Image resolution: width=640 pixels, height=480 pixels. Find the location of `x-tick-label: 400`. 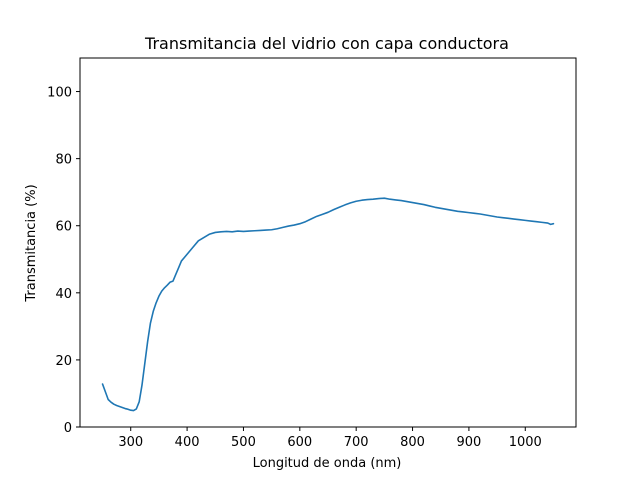

x-tick-label: 400 is located at coordinates (187, 442).